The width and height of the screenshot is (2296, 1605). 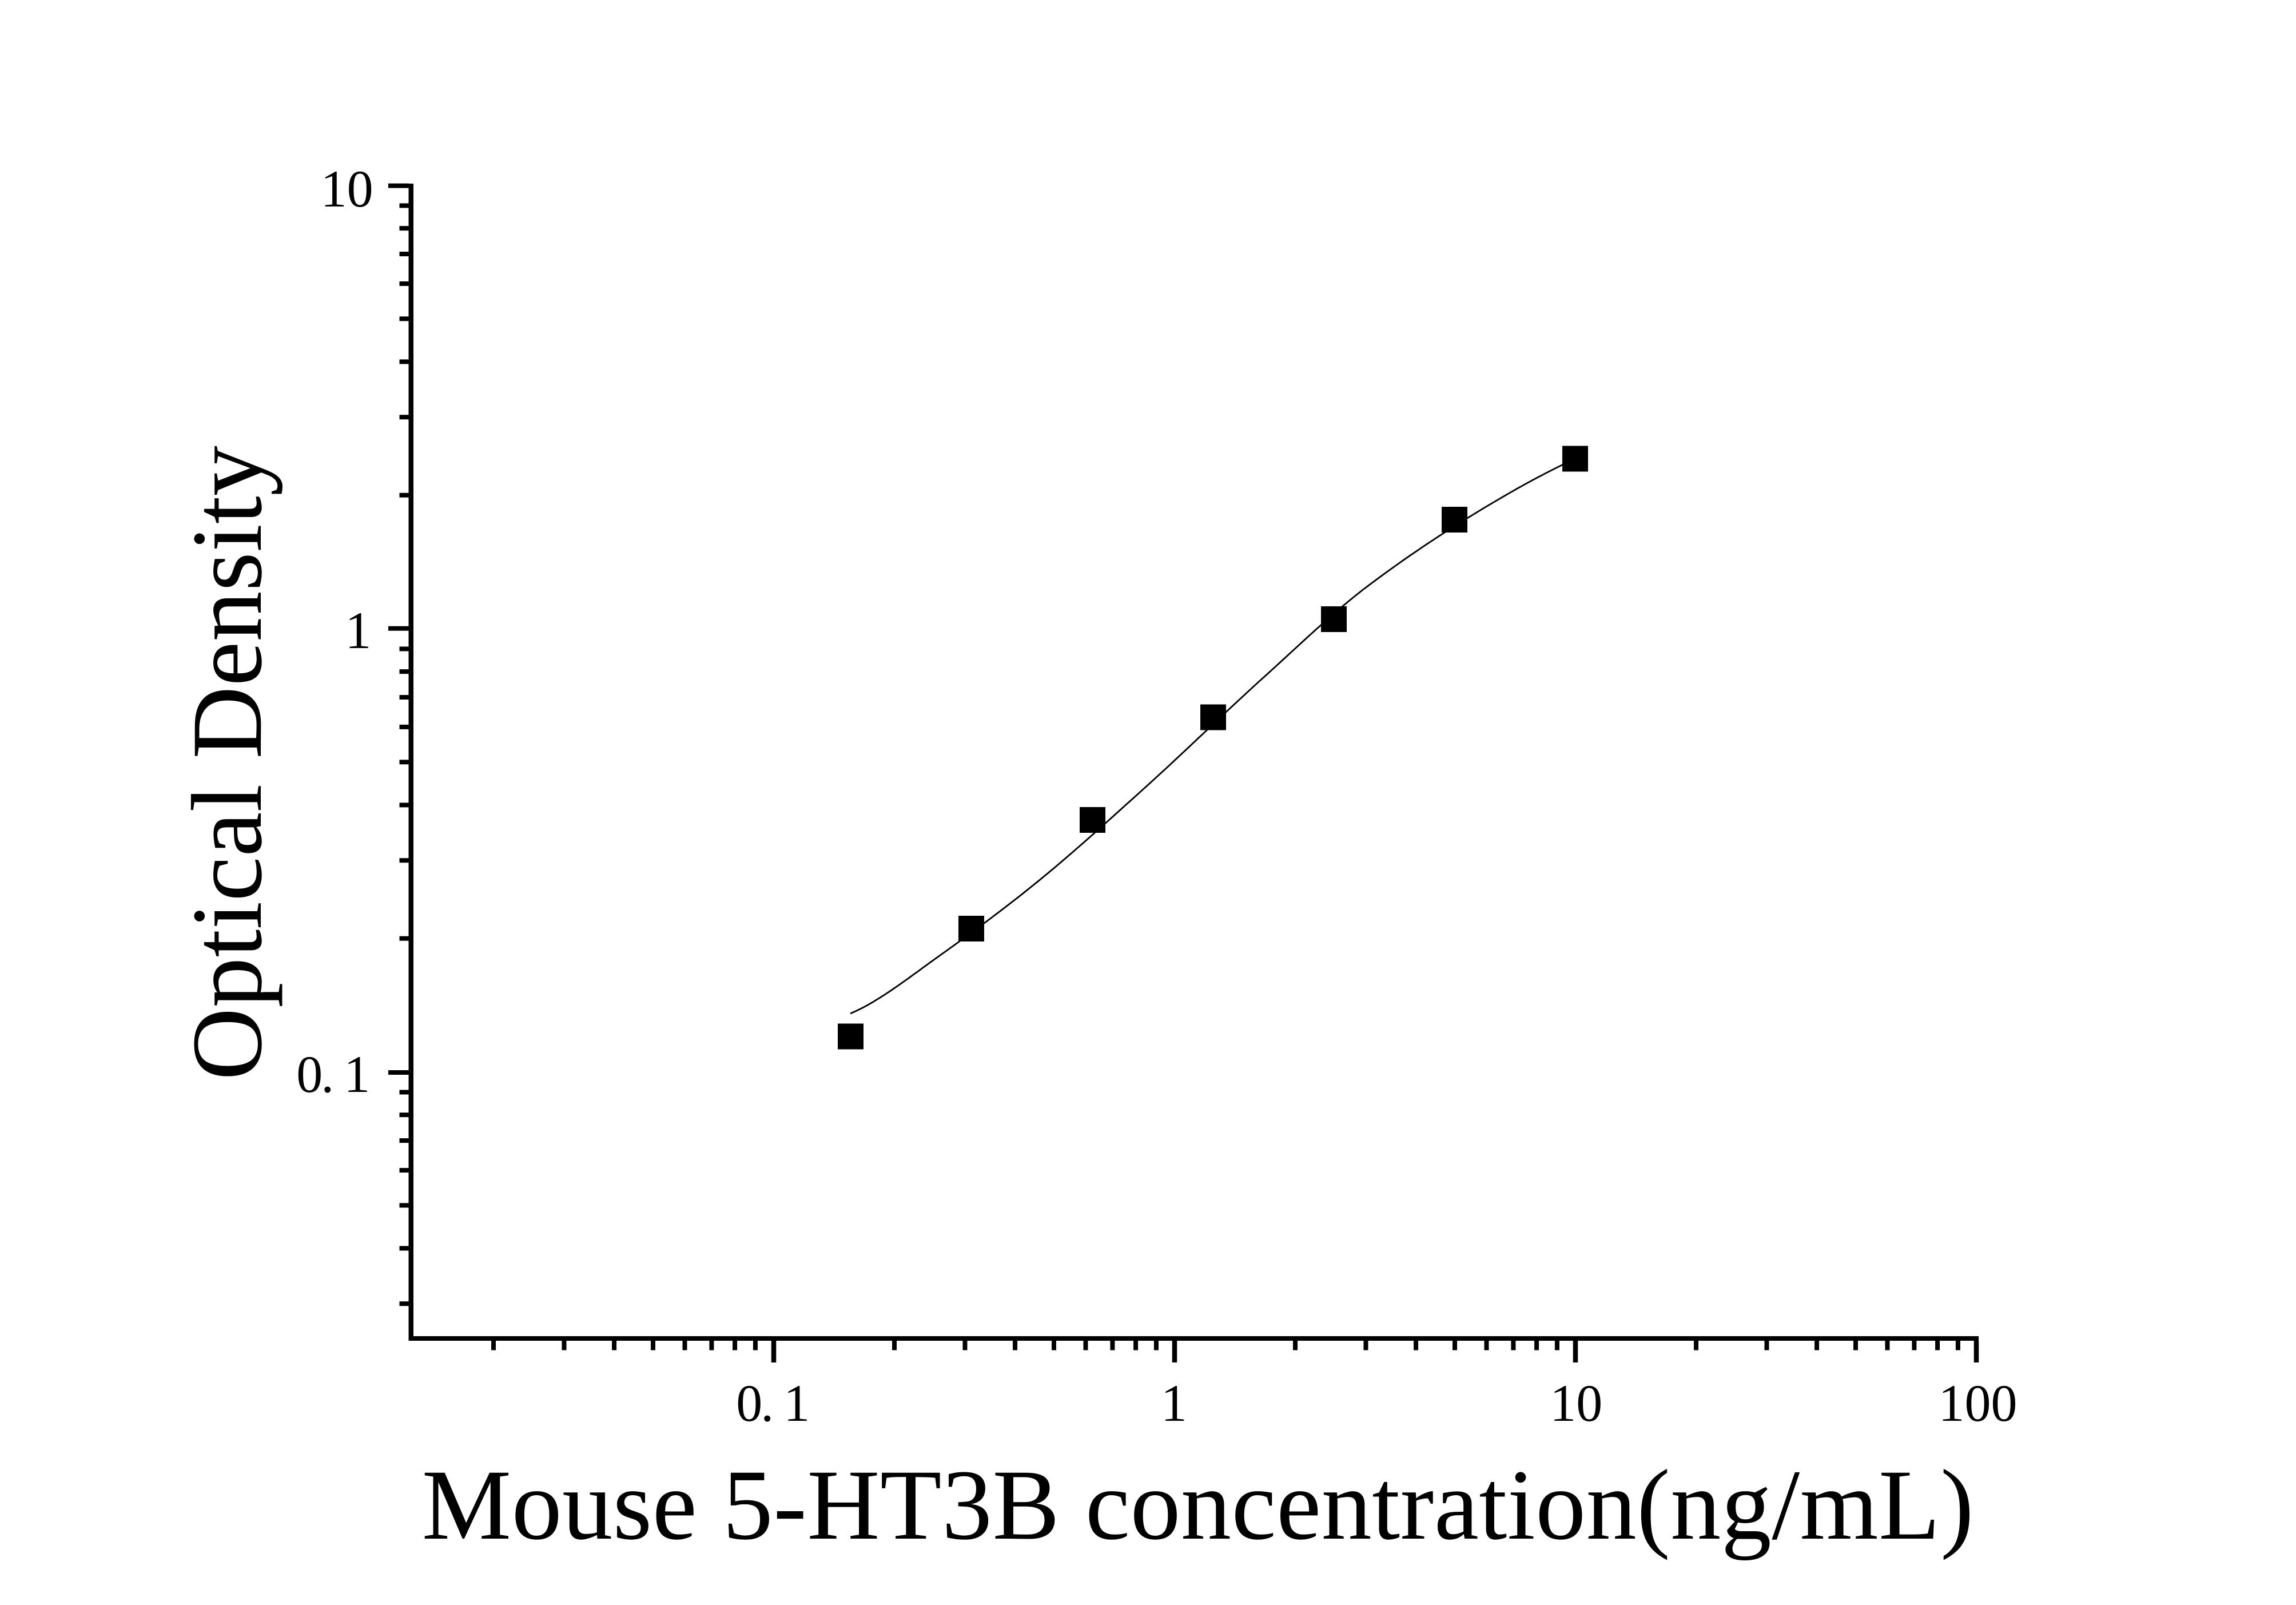 What do you see at coordinates (1198, 1505) in the screenshot?
I see `svg-text:Mouse 5-HT3B concentration(ng/: Mouse 5-HT3B concentration(ng/mL)` at bounding box center [1198, 1505].